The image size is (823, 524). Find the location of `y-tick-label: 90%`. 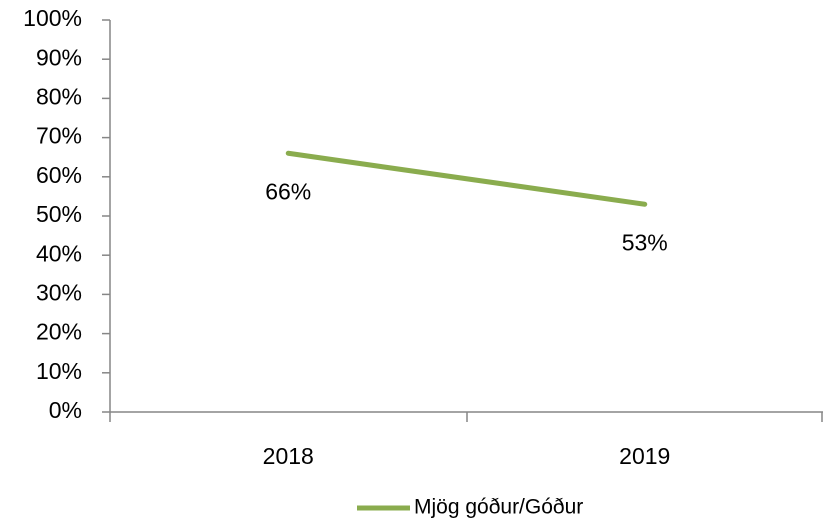

y-tick-label: 90% is located at coordinates (59, 57).